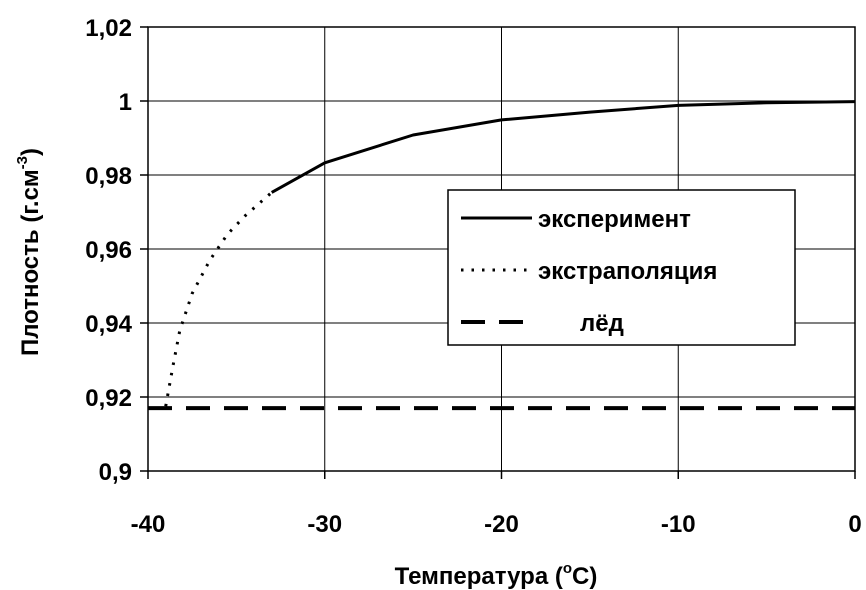 The width and height of the screenshot is (866, 590). Describe the element at coordinates (614, 219) in the screenshot. I see `legend-label-experiment: эксперимент` at that location.